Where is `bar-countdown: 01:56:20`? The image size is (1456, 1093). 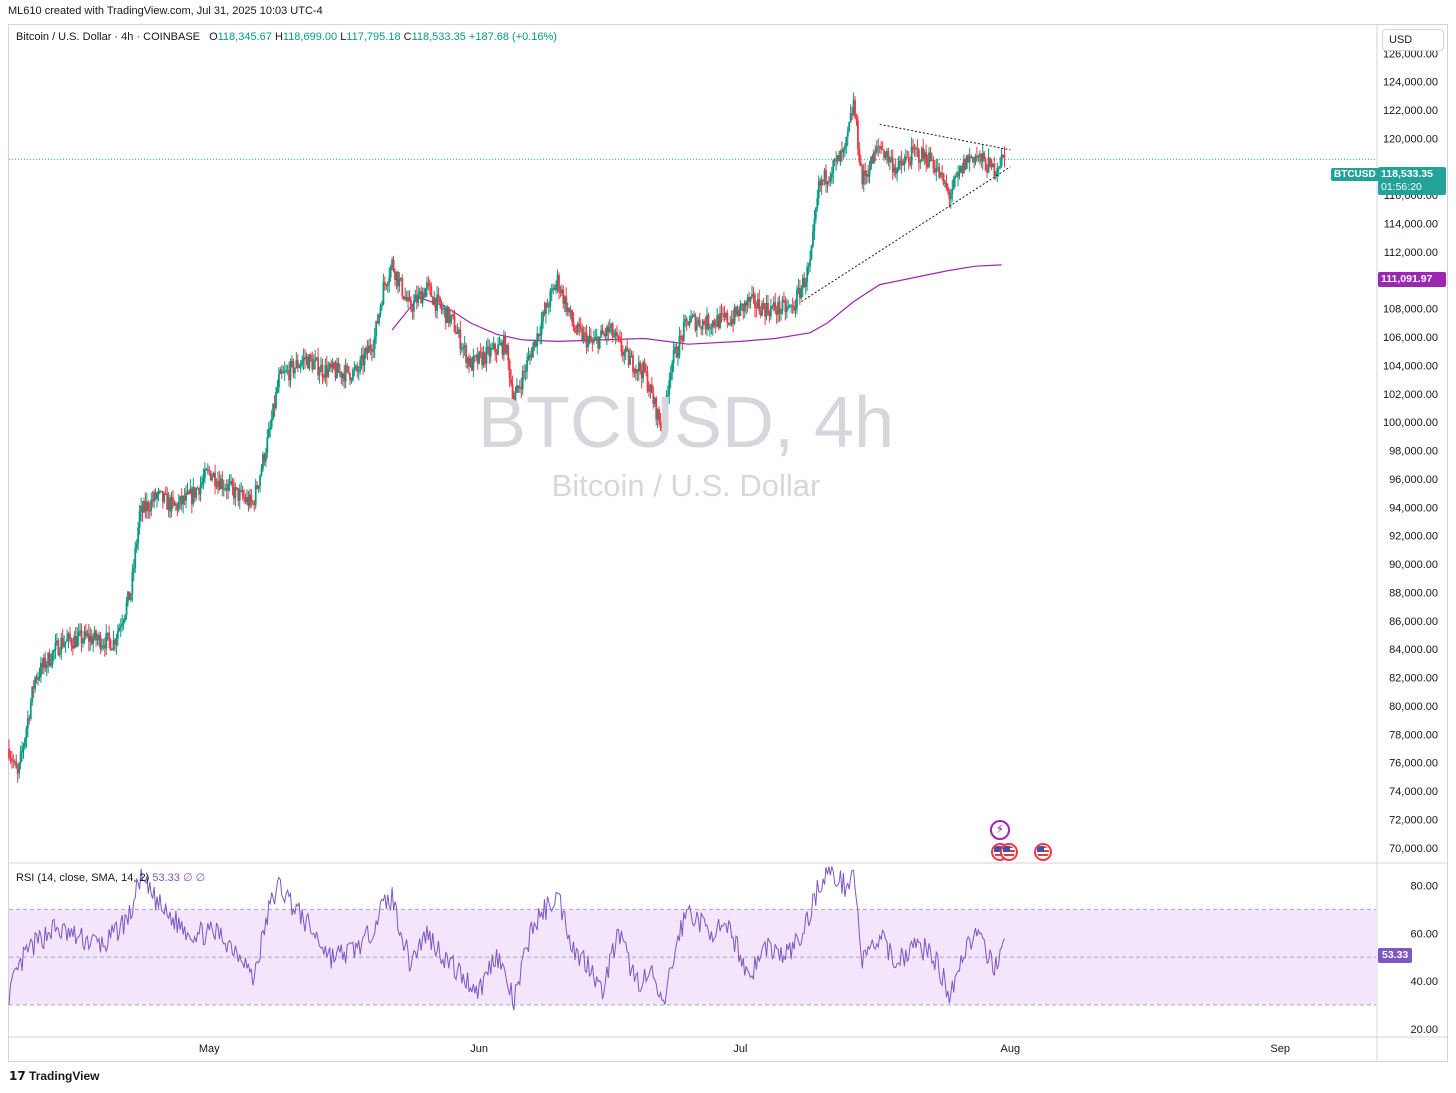
bar-countdown: 01:56:20 is located at coordinates (1401, 187).